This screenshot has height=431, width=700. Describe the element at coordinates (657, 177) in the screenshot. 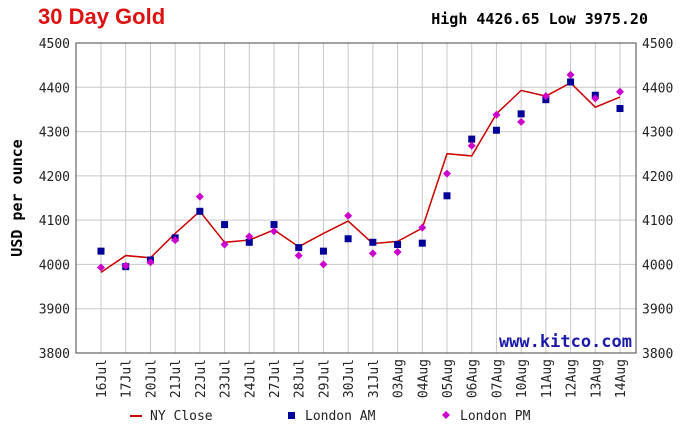

I see `y-tick-label-right: 4200` at that location.